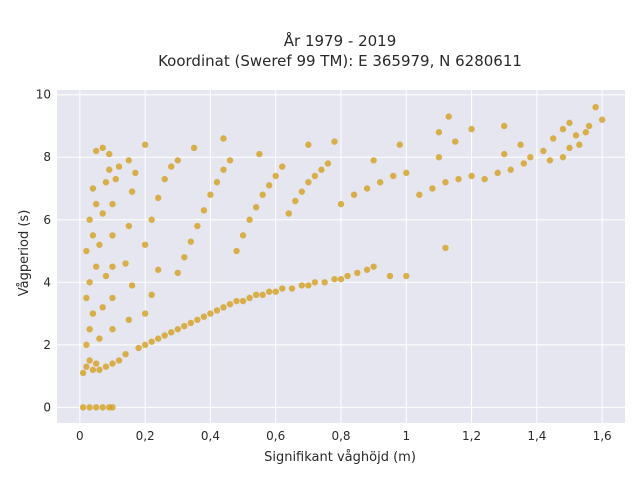 This screenshot has height=480, width=640. What do you see at coordinates (602, 436) in the screenshot?
I see `x-tick-label: 1,6` at bounding box center [602, 436].